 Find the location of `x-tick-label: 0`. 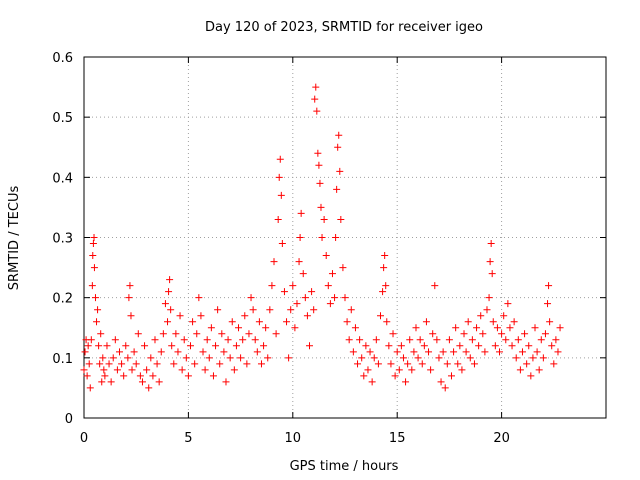

x-tick-label: 0 is located at coordinates (84, 438).